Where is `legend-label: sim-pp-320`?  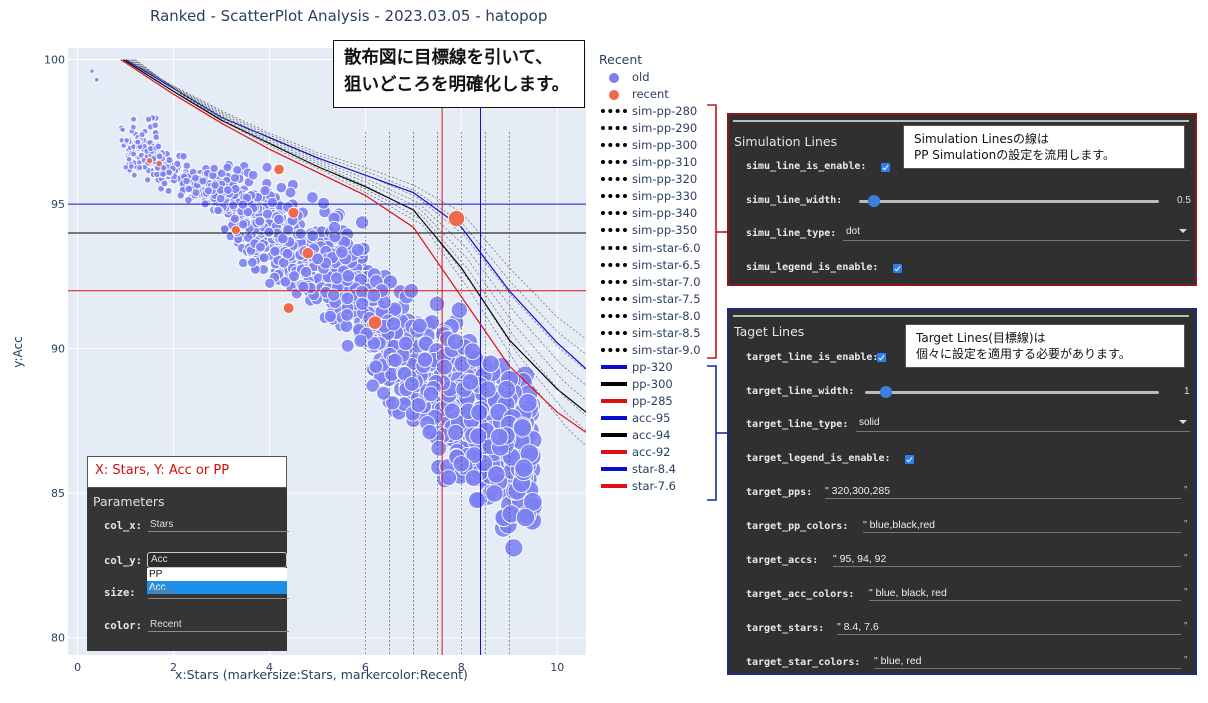 legend-label: sim-pp-320 is located at coordinates (665, 179).